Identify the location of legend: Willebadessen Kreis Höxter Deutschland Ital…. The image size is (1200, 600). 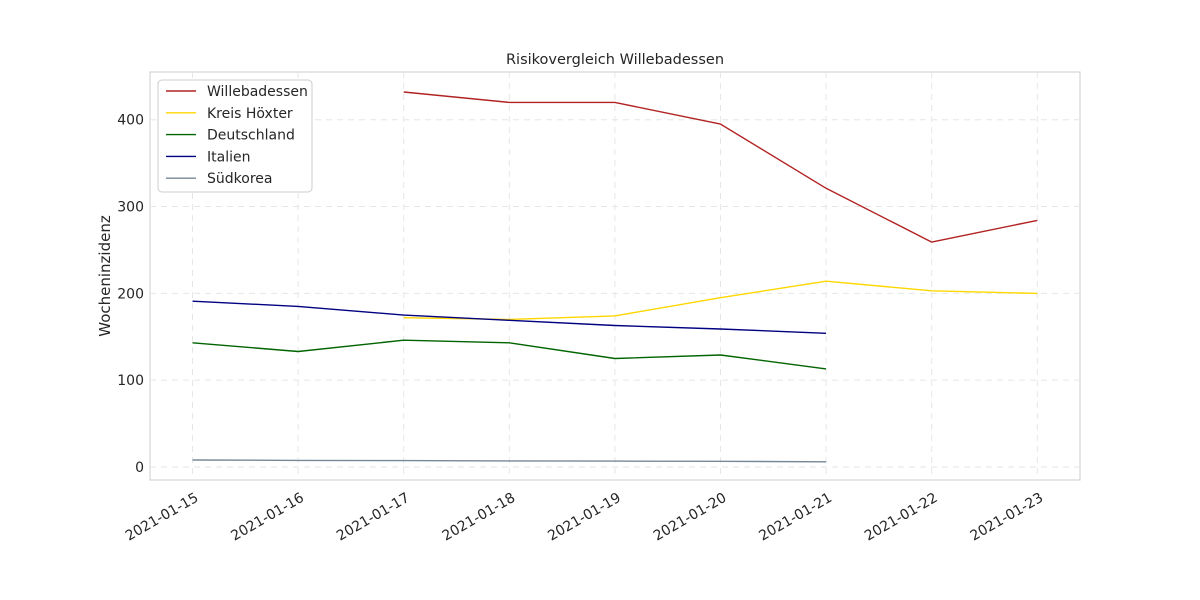
(235, 136).